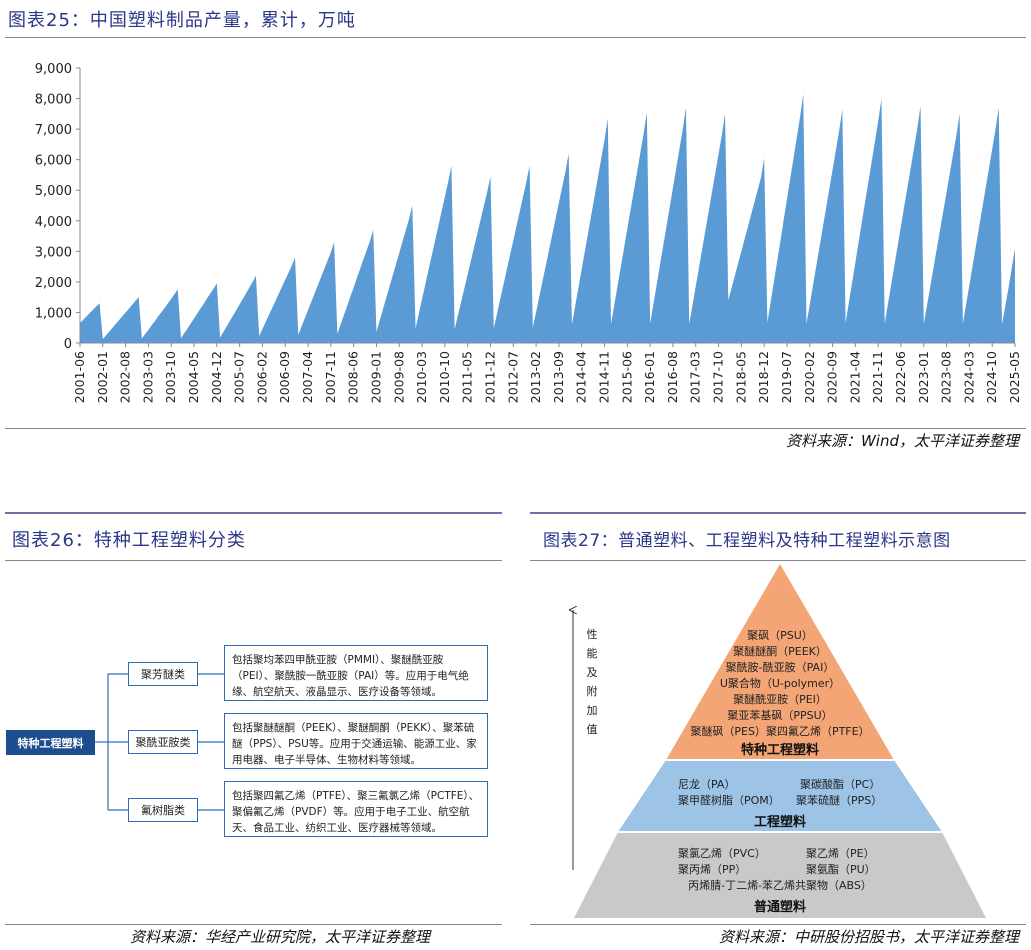 This screenshot has width=1031, height=950. I want to click on tier-general, so click(780, 875).